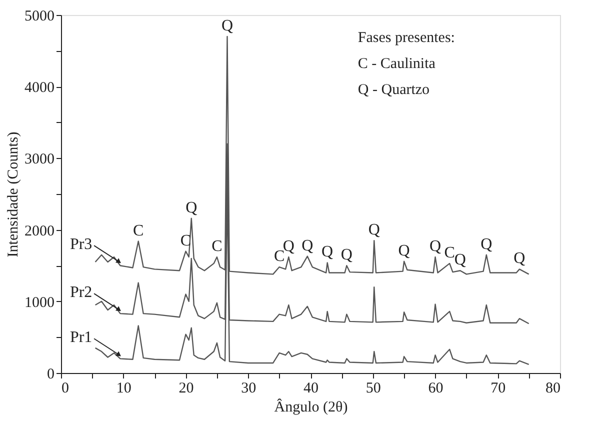 This screenshot has height=433, width=605. Describe the element at coordinates (394, 90) in the screenshot. I see `annotation: Q - Quartzo` at that location.